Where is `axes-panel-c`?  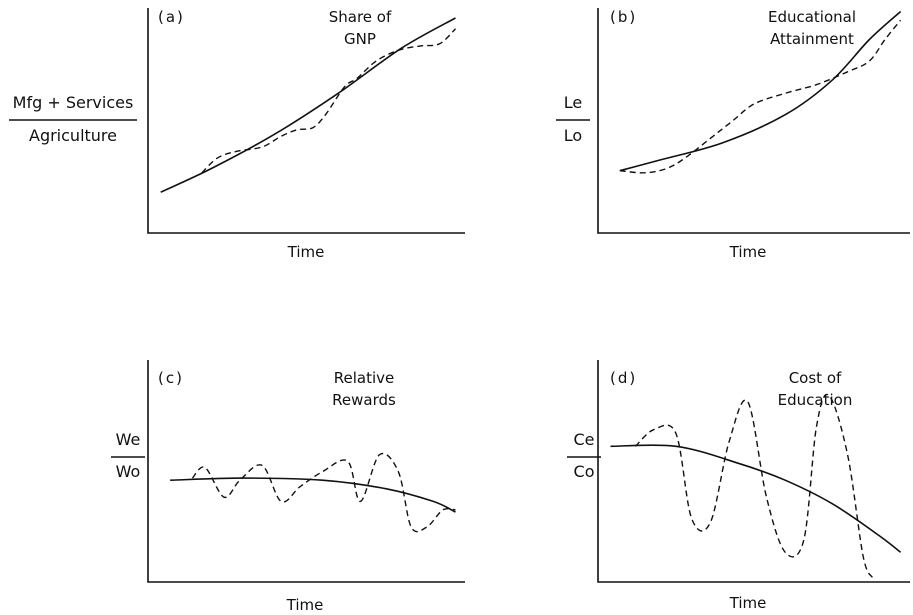 axes-panel-c is located at coordinates (306, 471).